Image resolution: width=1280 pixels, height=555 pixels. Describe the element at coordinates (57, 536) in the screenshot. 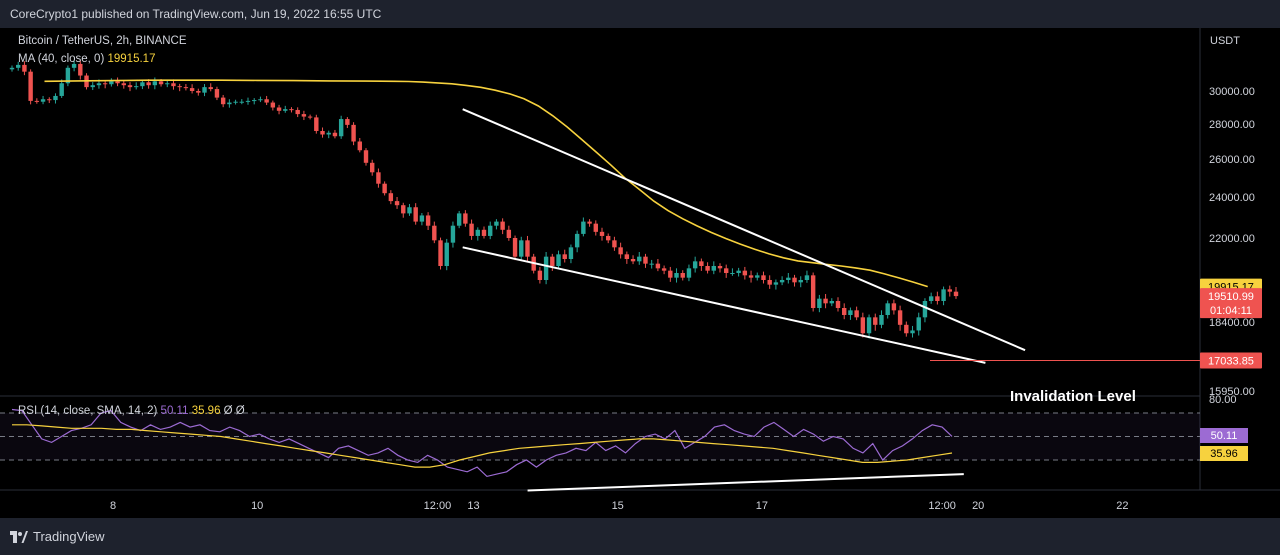

I see `tradingview-logo: TradingView` at that location.